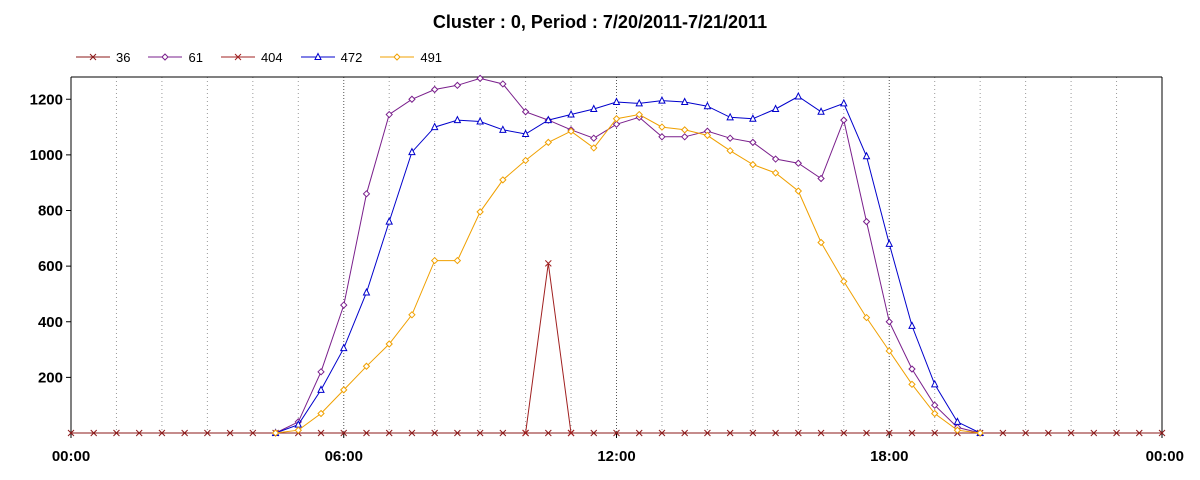 The height and width of the screenshot is (480, 1200). What do you see at coordinates (251, 57) in the screenshot?
I see `legend-item: 404` at bounding box center [251, 57].